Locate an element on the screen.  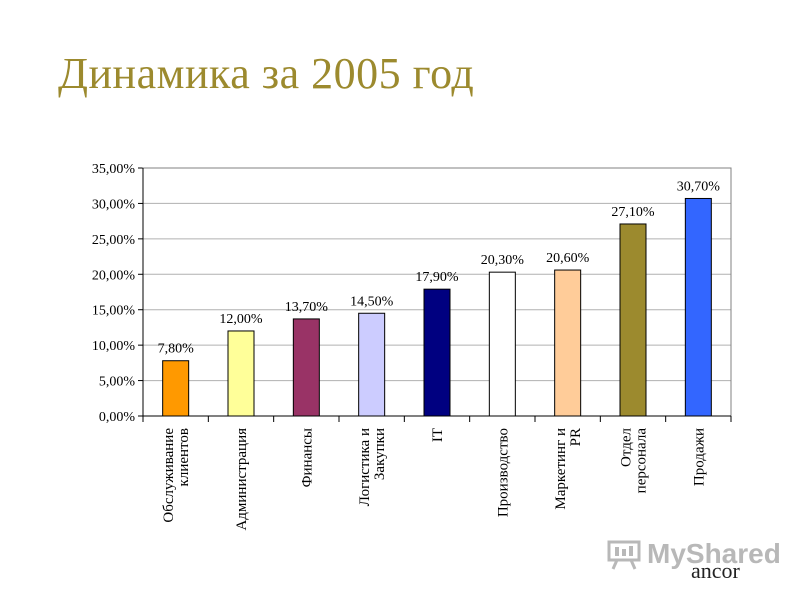
category-label: Продажи is located at coordinates (699, 457).